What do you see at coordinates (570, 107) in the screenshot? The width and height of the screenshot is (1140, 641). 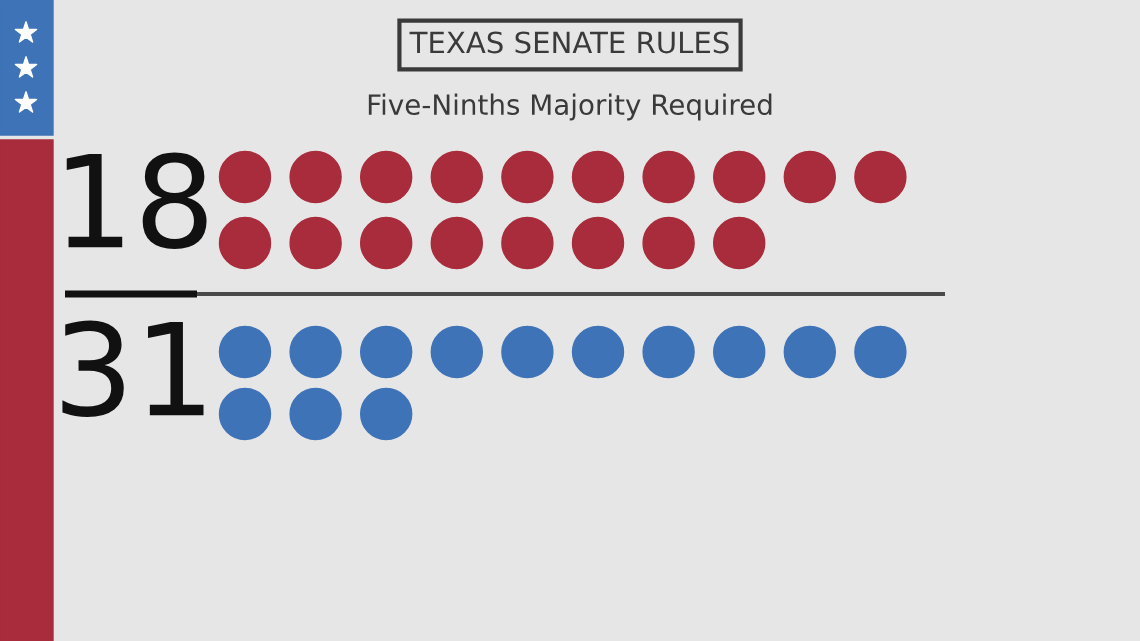 I see `text: Five-Ninths Majority Required` at bounding box center [570, 107].